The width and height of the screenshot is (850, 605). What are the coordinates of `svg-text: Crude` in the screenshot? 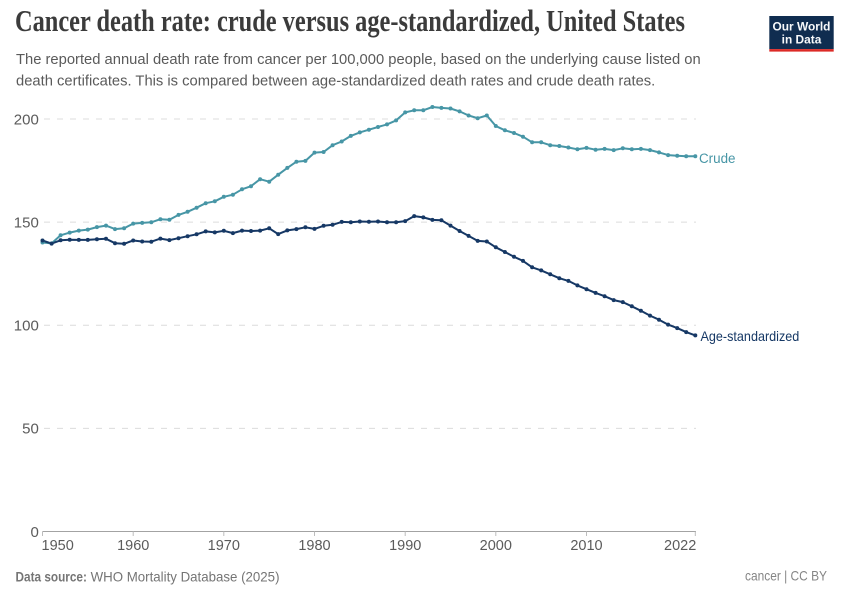 It's located at (717, 159).